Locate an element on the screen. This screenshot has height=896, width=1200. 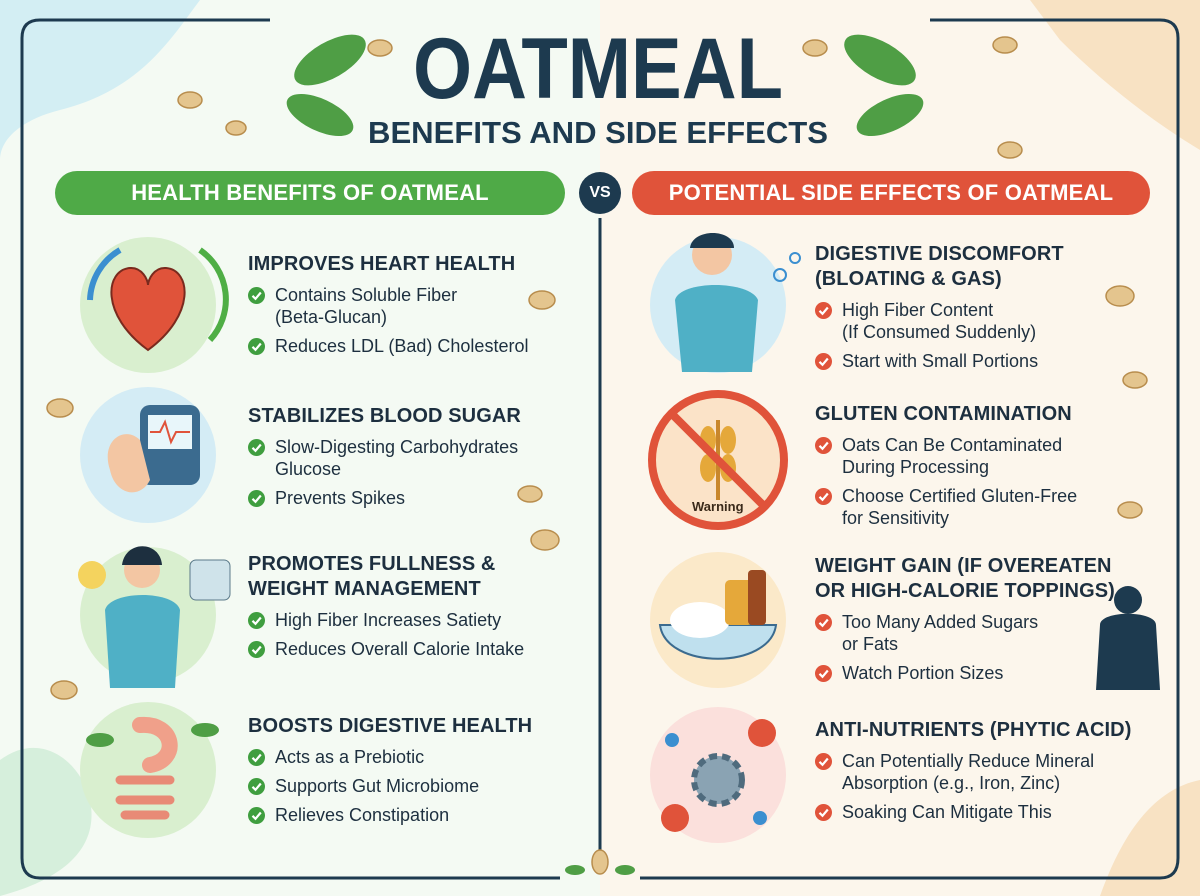
bullet-line: Contains Soluble Fiber is located at coordinates (366, 295).